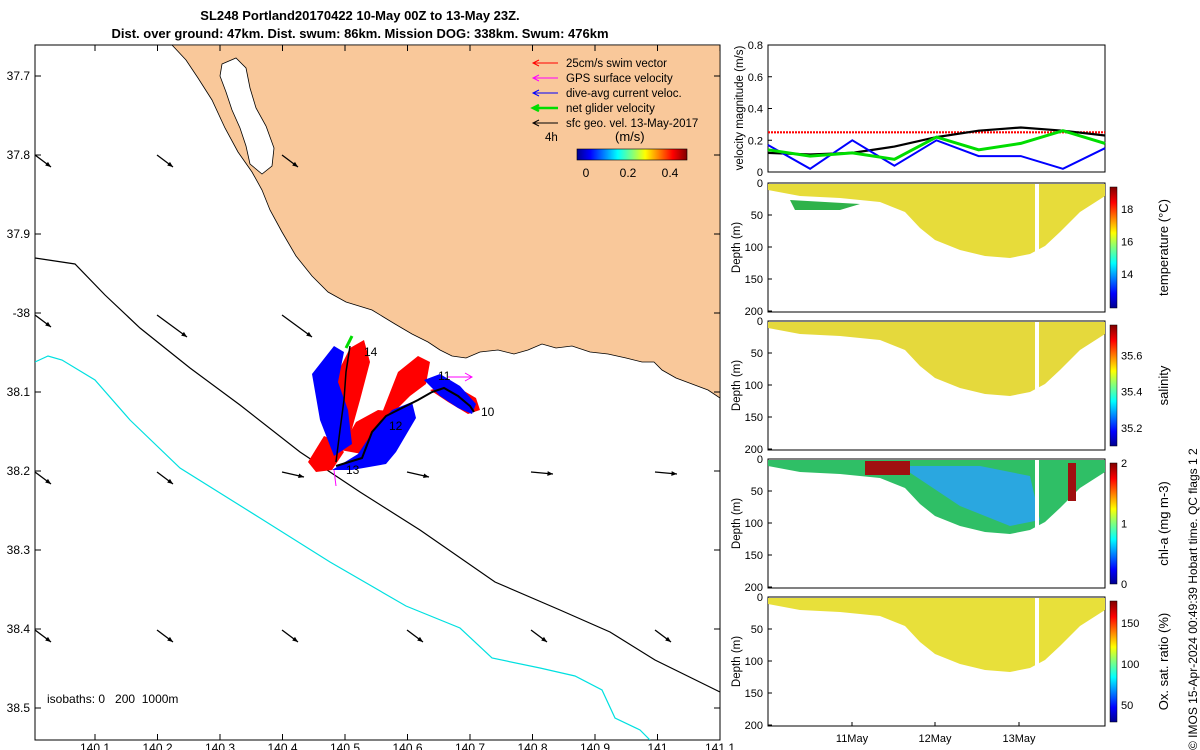 The width and height of the screenshot is (1200, 750). Describe the element at coordinates (349, 342) in the screenshot. I see `net-velocity-vector` at that location.